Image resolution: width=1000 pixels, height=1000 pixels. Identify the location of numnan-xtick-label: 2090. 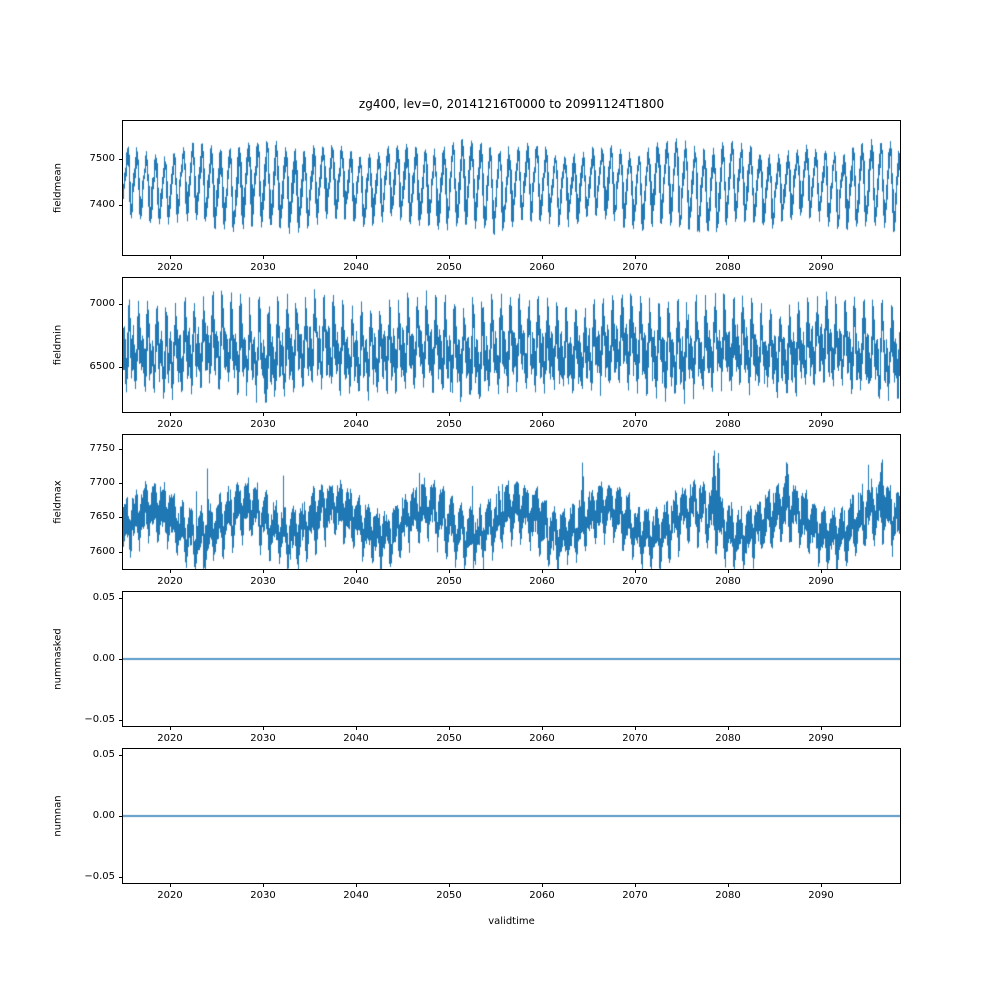
(821, 895).